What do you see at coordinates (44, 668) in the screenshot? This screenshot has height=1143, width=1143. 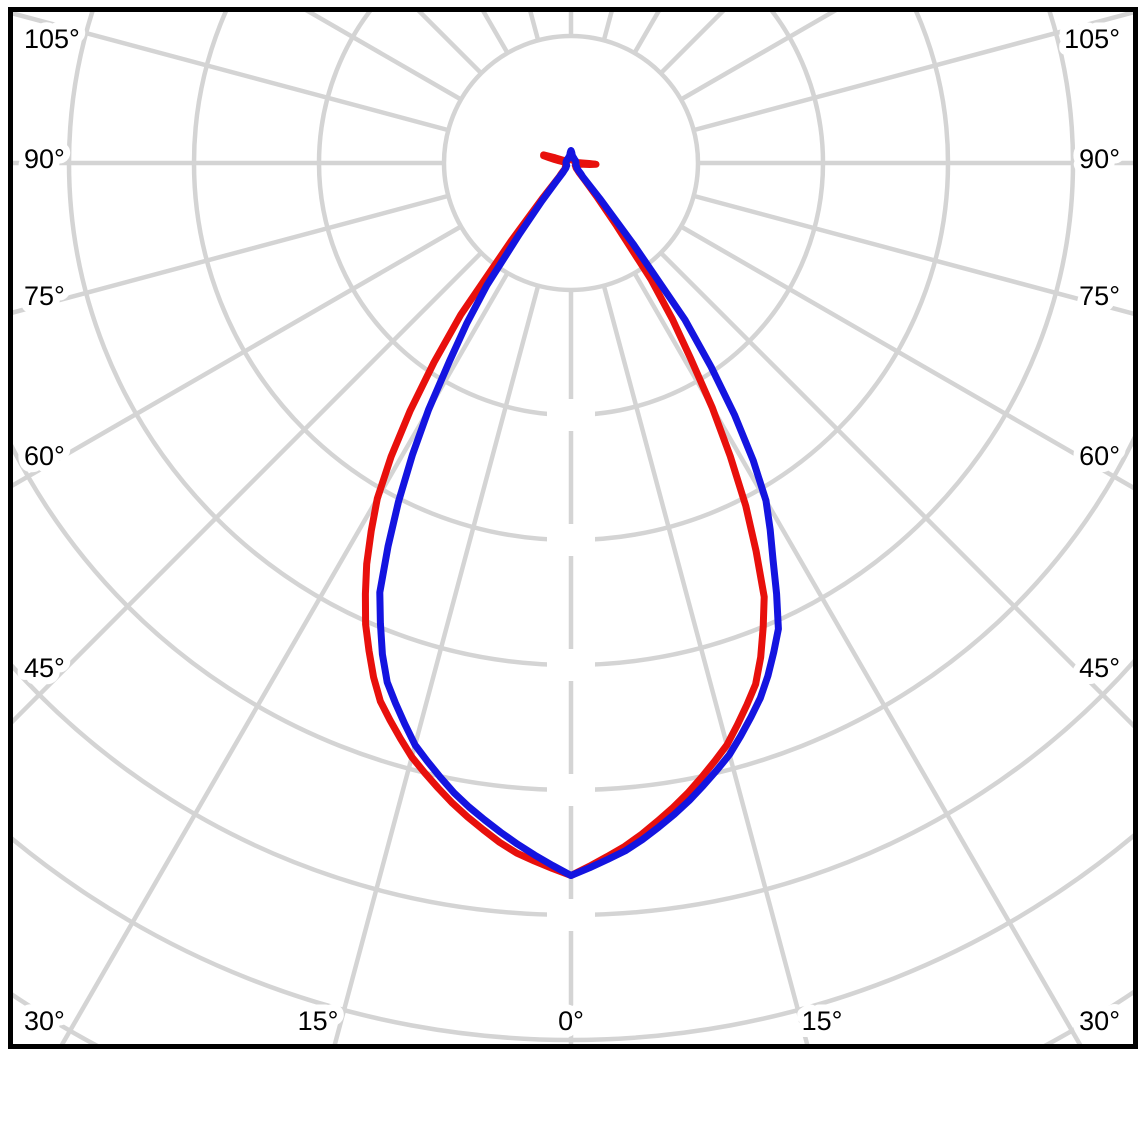 I see `angle-label-left: 45°` at bounding box center [44, 668].